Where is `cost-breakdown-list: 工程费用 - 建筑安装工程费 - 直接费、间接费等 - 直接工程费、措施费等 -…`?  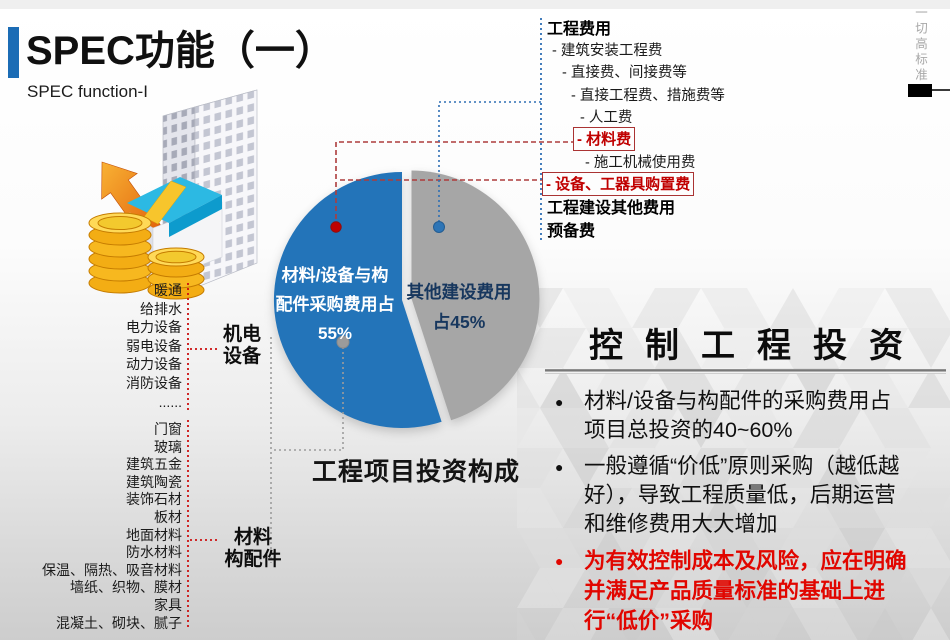 cost-breakdown-list: 工程费用 - 建筑安装工程费 - 直接费、间接费等 - 直接工程费、措施费等 -… is located at coordinates (673, 128).